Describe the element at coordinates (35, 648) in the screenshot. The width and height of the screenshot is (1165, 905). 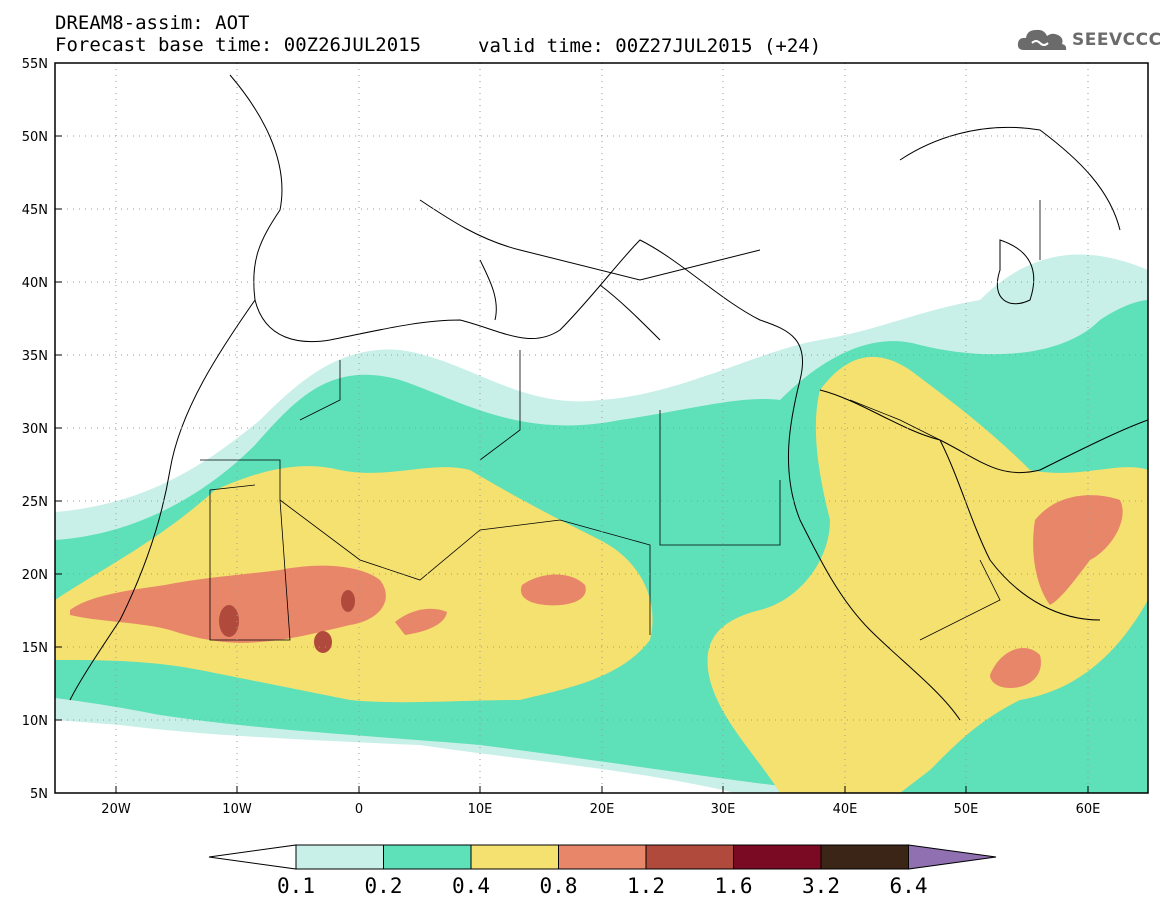
I see `lat-label: 15N` at that location.